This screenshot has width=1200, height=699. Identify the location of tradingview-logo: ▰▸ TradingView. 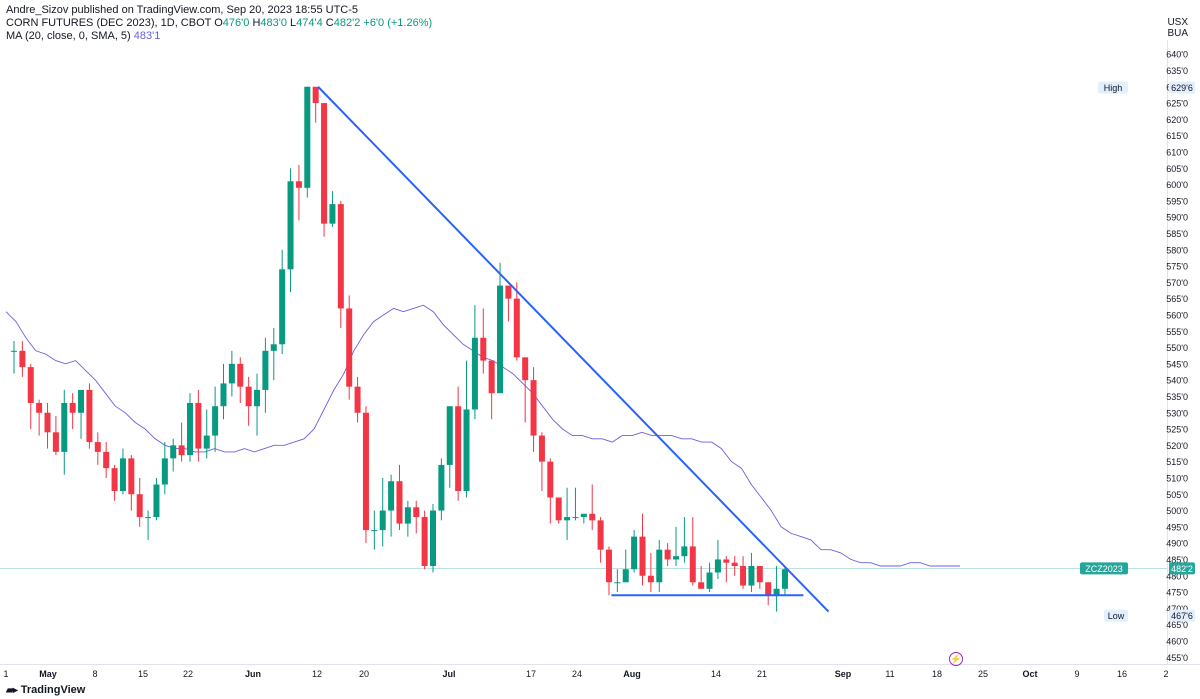
(45, 690).